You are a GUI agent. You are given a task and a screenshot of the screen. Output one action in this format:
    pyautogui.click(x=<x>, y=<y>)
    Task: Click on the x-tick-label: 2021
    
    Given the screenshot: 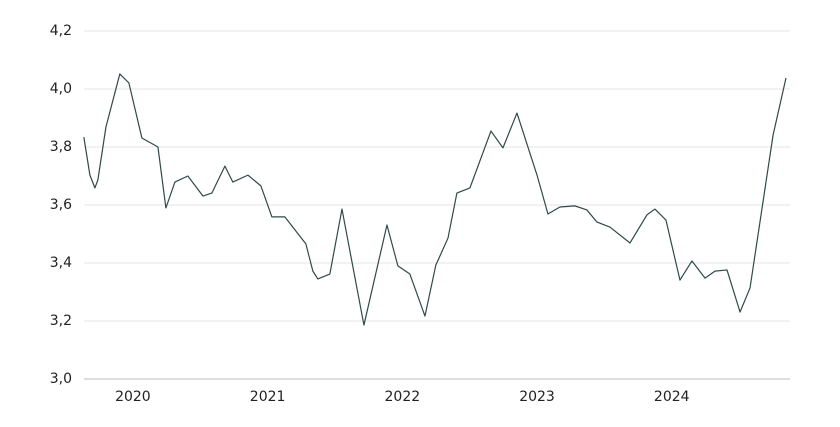 What is the action you would take?
    pyautogui.click(x=268, y=397)
    